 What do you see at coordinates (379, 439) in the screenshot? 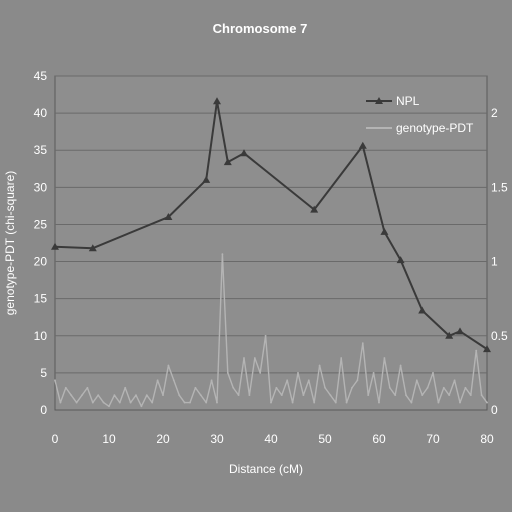
I see `x-tick-label: 60` at bounding box center [379, 439].